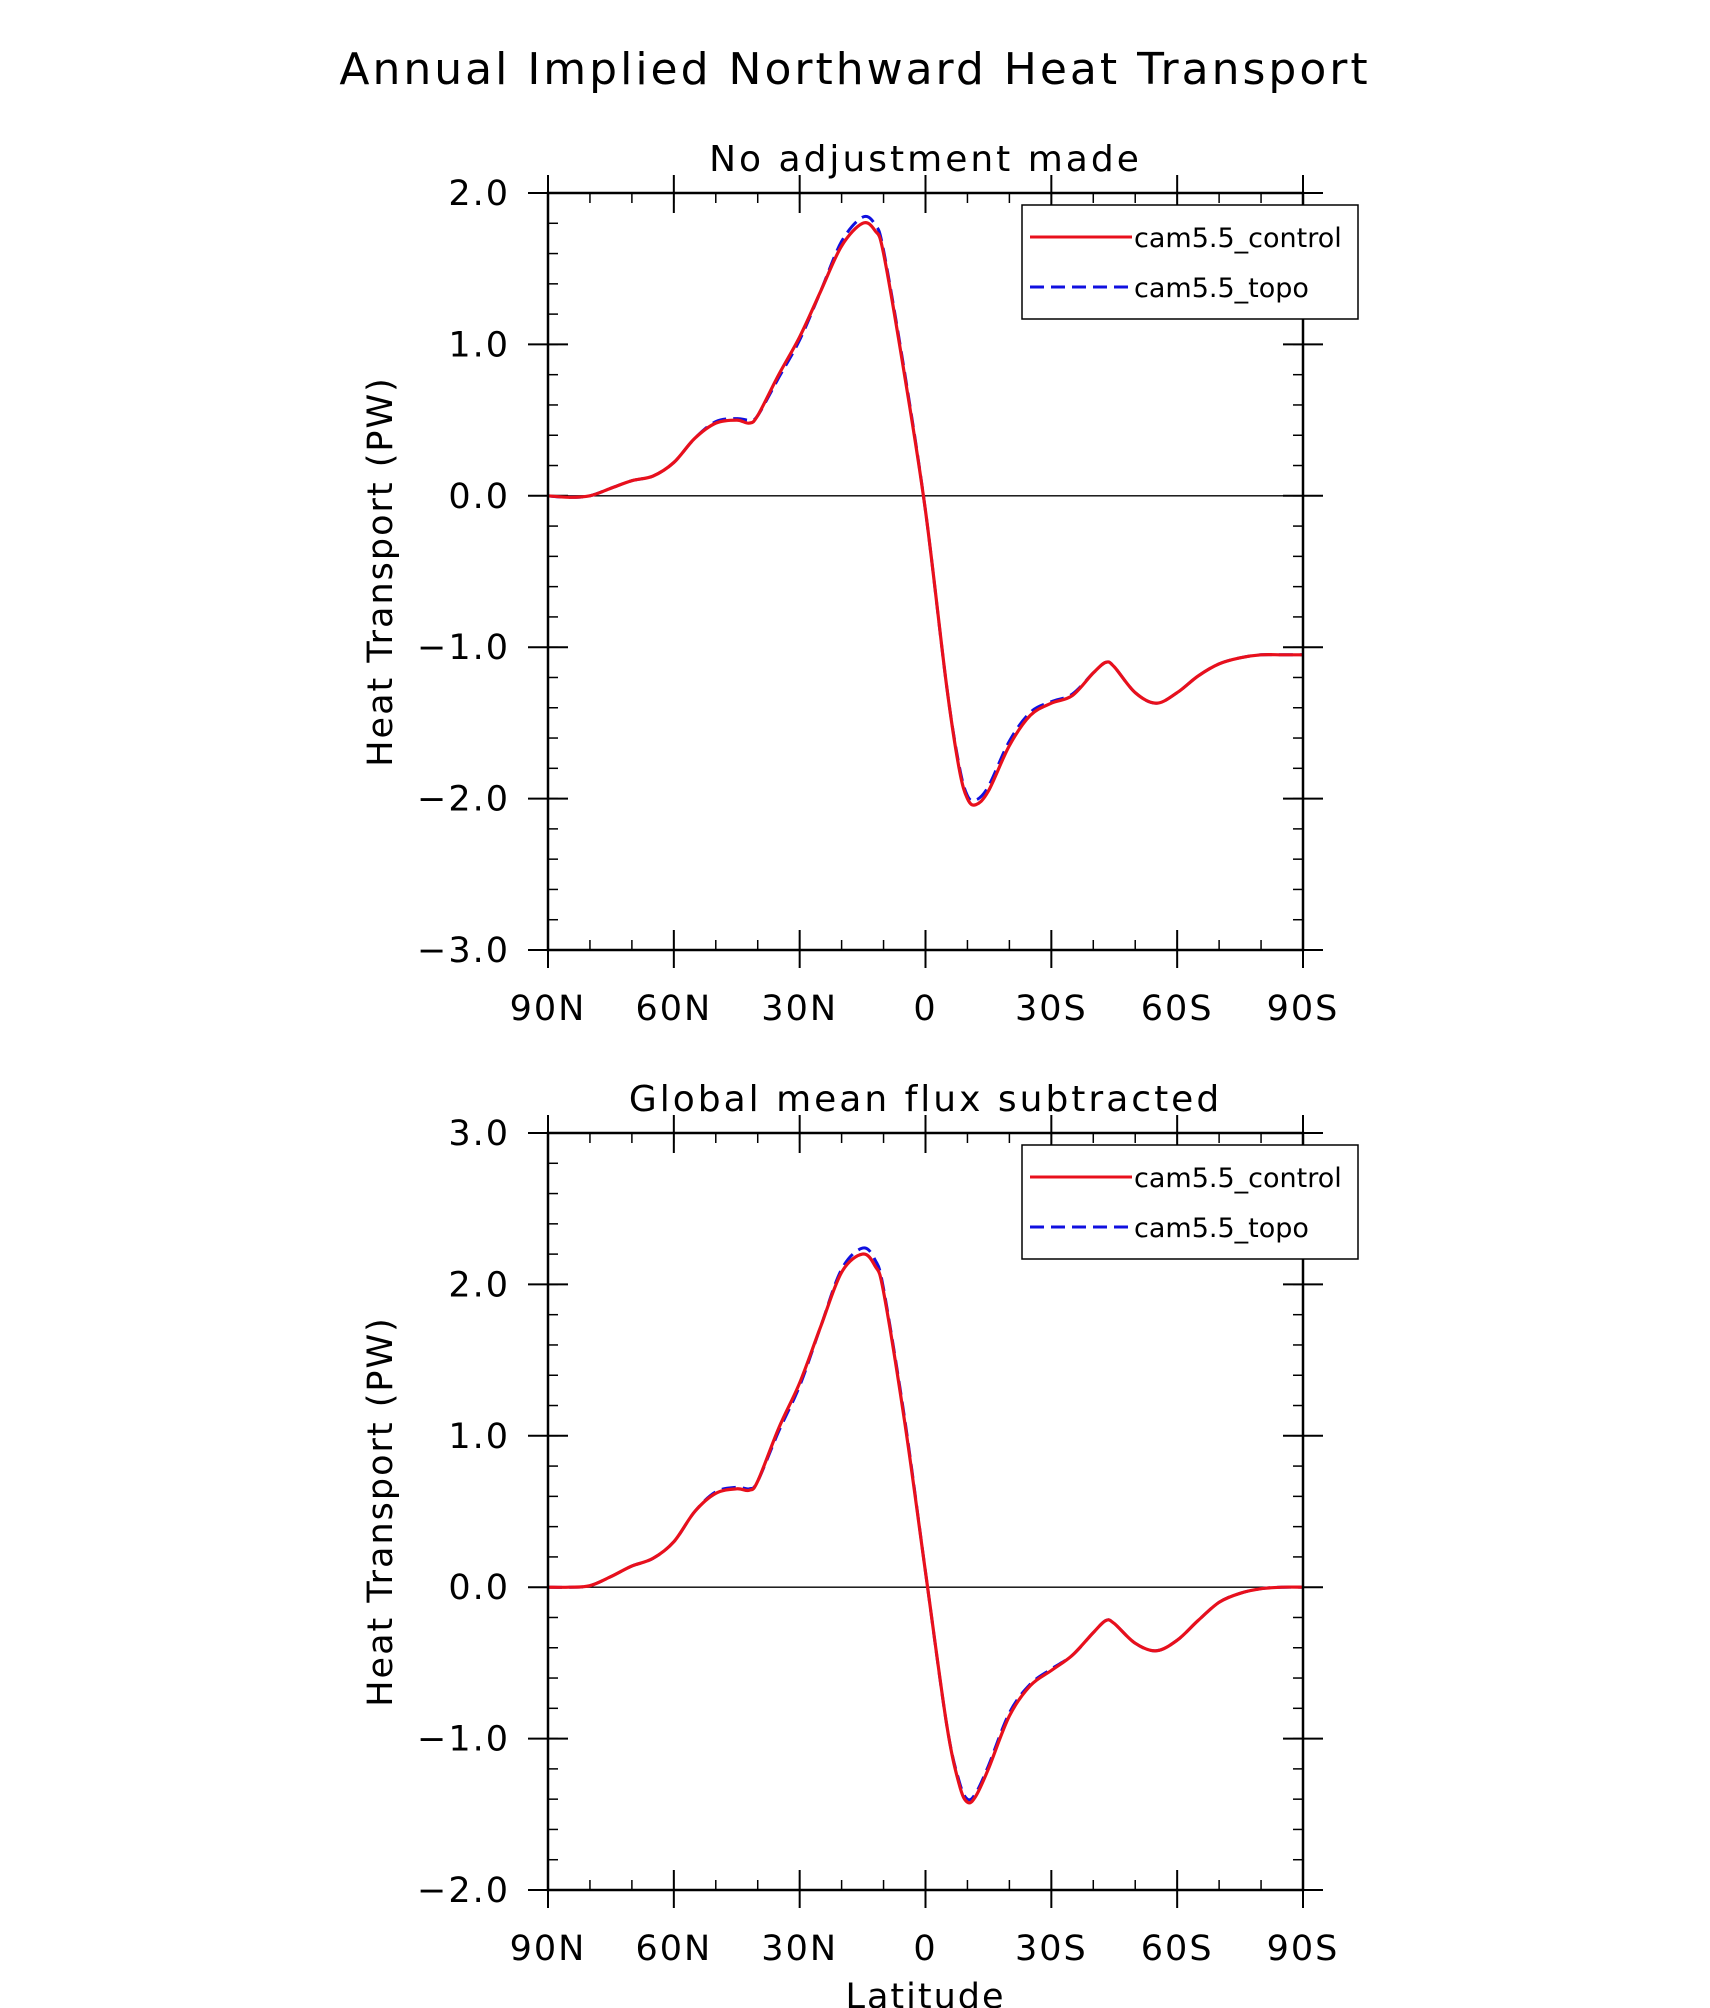 The width and height of the screenshot is (1710, 2008). What do you see at coordinates (925, 159) in the screenshot?
I see `panel-title: No adjustment made` at bounding box center [925, 159].